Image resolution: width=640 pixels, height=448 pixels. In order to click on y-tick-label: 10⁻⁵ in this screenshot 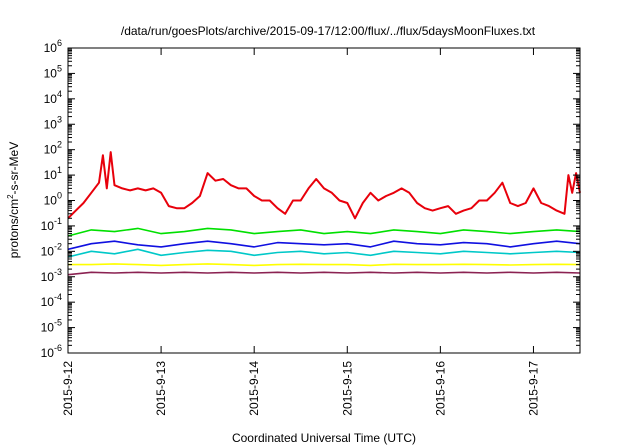, I will do `click(51, 326)`.